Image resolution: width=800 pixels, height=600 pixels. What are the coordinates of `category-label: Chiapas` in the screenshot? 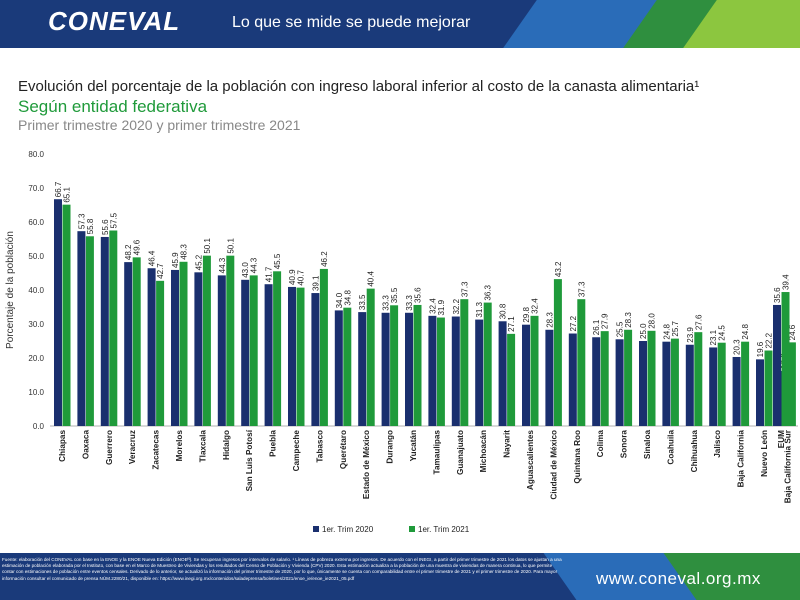 It's located at (62, 446).